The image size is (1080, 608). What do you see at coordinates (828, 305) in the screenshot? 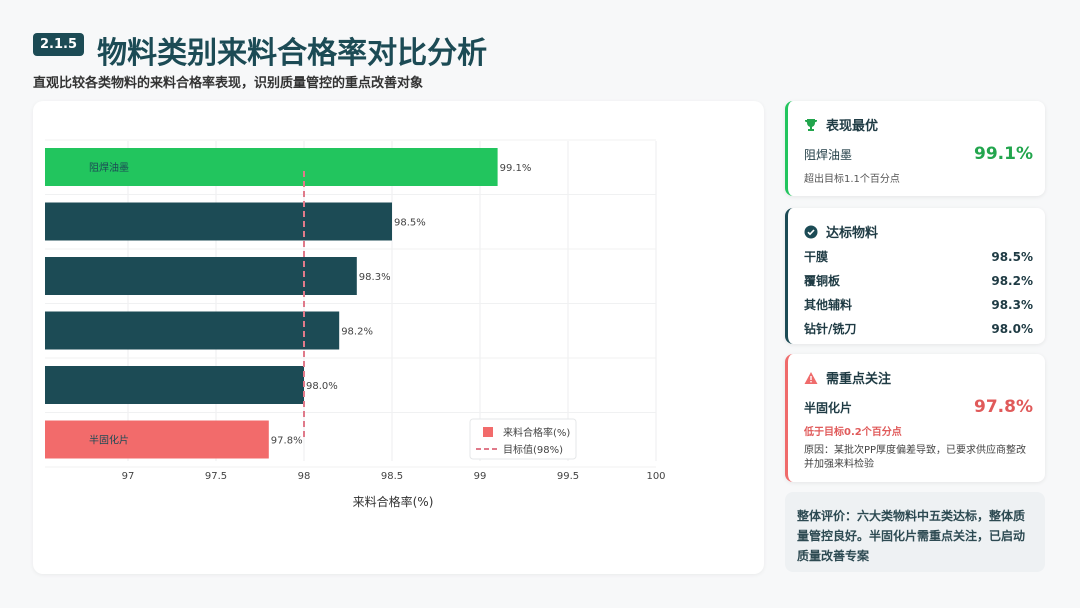
I see `ok-item-name: 其他辅料` at bounding box center [828, 305].